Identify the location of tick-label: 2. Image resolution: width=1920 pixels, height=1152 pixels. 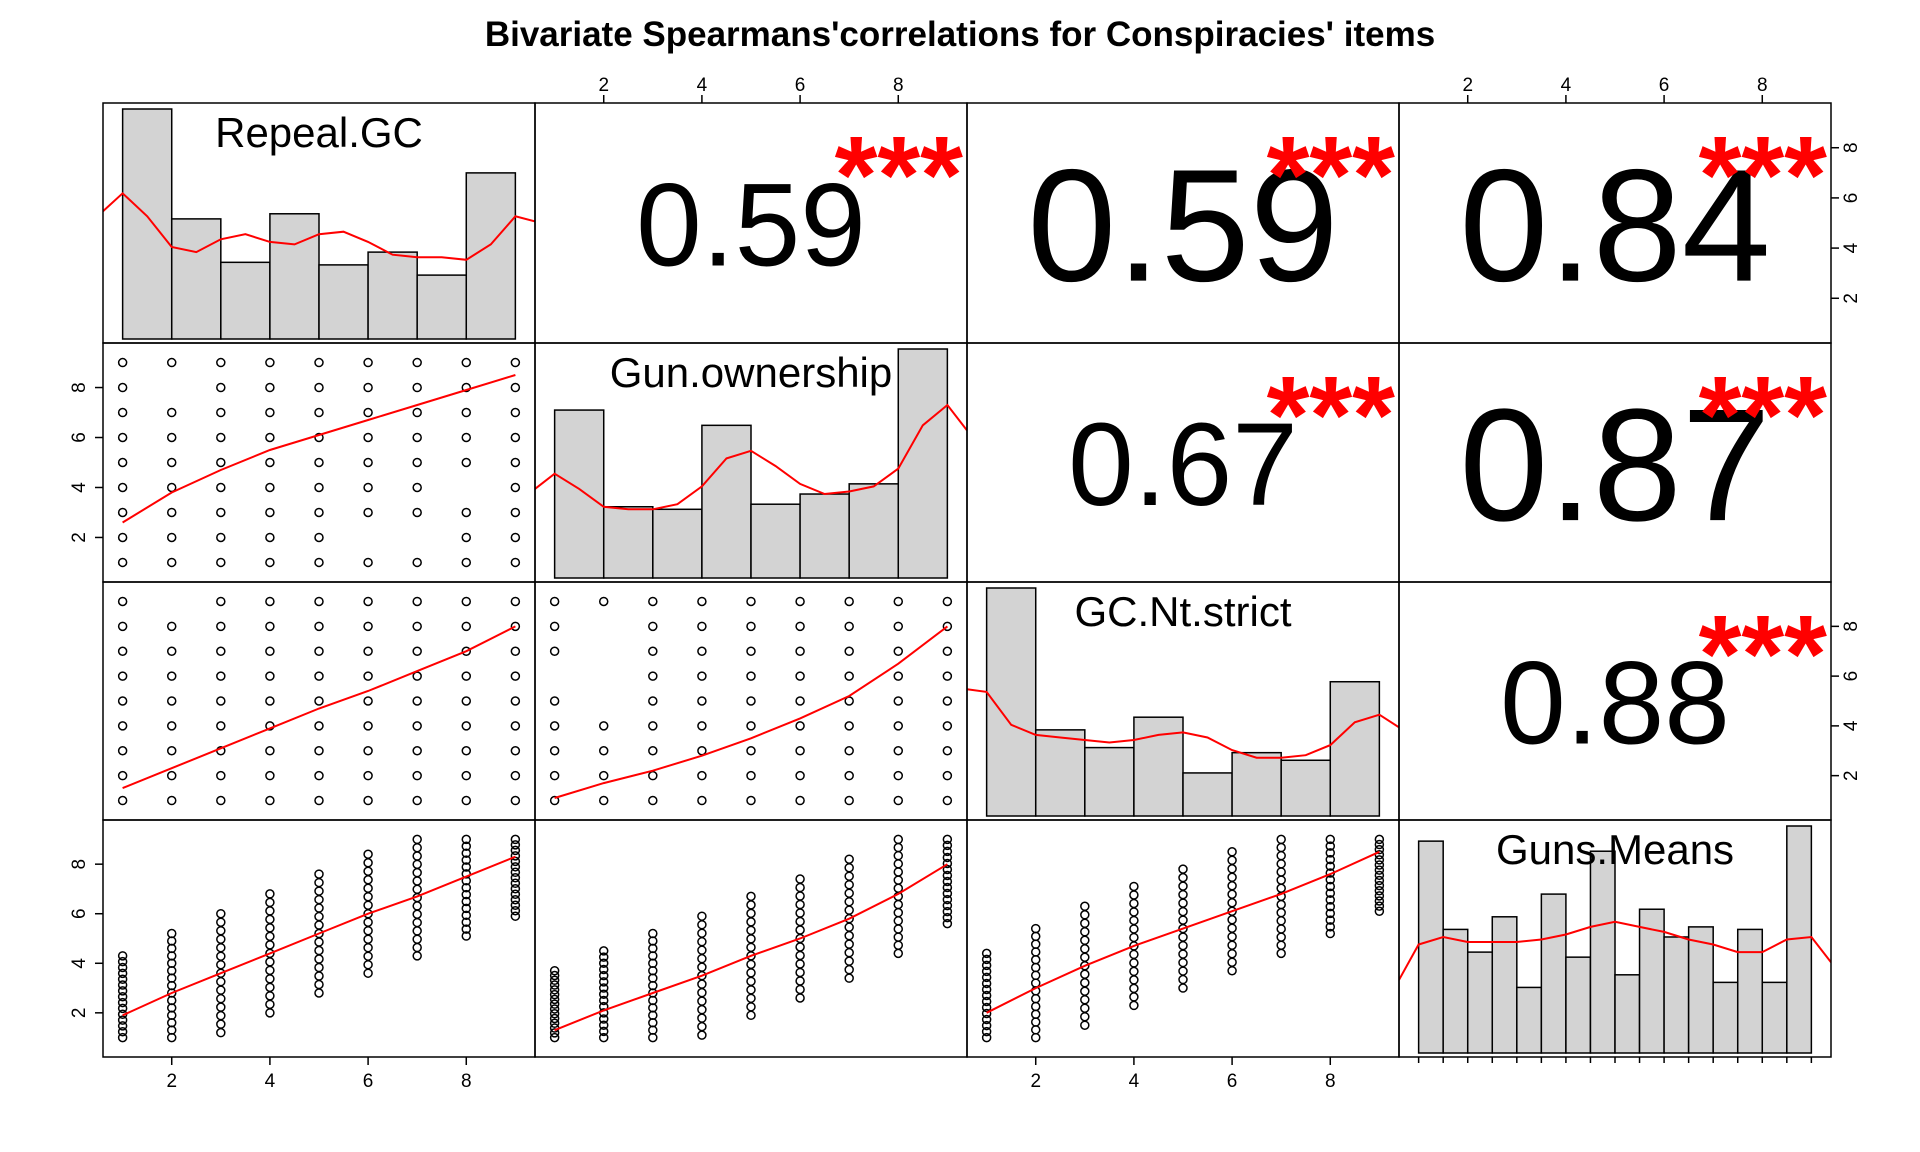
(603, 85).